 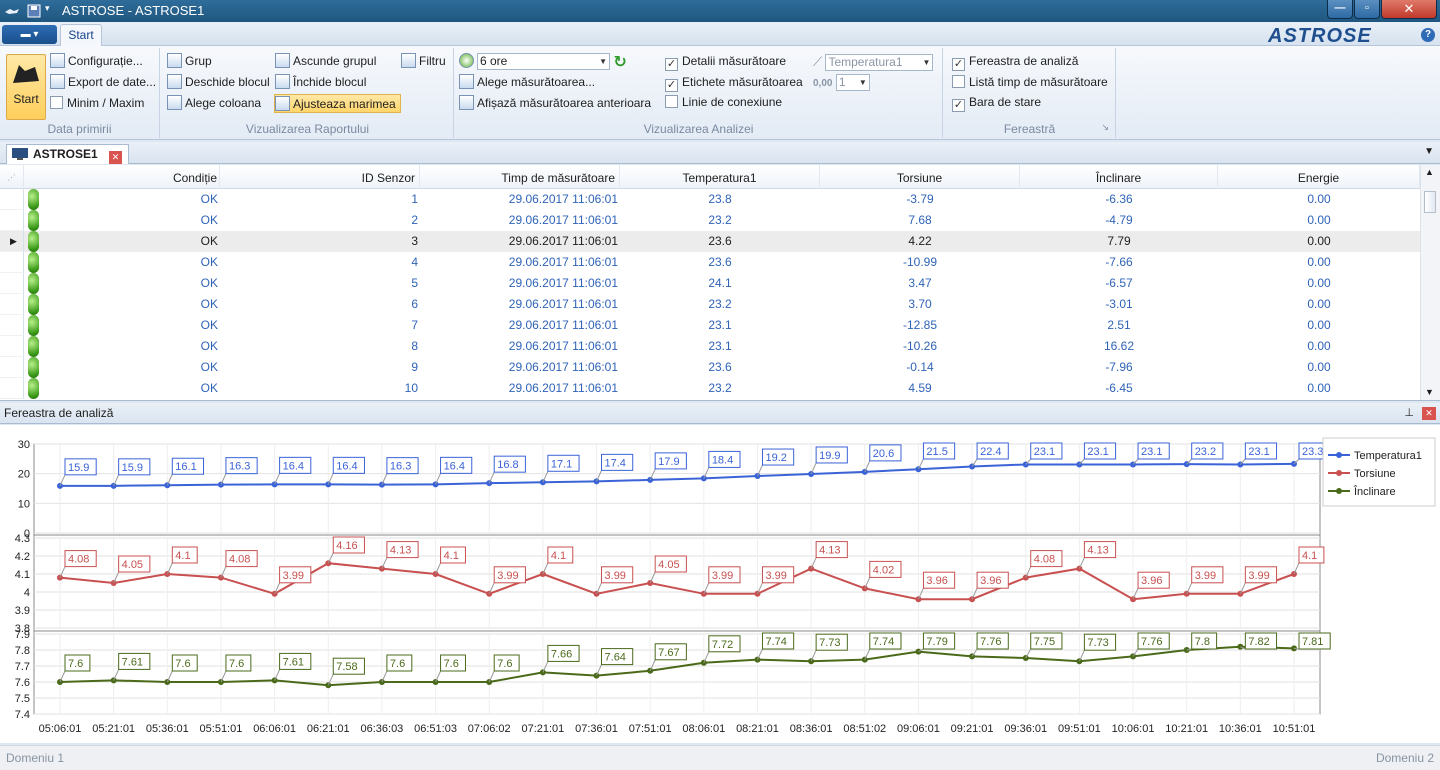 What do you see at coordinates (320, 82) in the screenshot?
I see `inchide-blocul-button: Închide blocul` at bounding box center [320, 82].